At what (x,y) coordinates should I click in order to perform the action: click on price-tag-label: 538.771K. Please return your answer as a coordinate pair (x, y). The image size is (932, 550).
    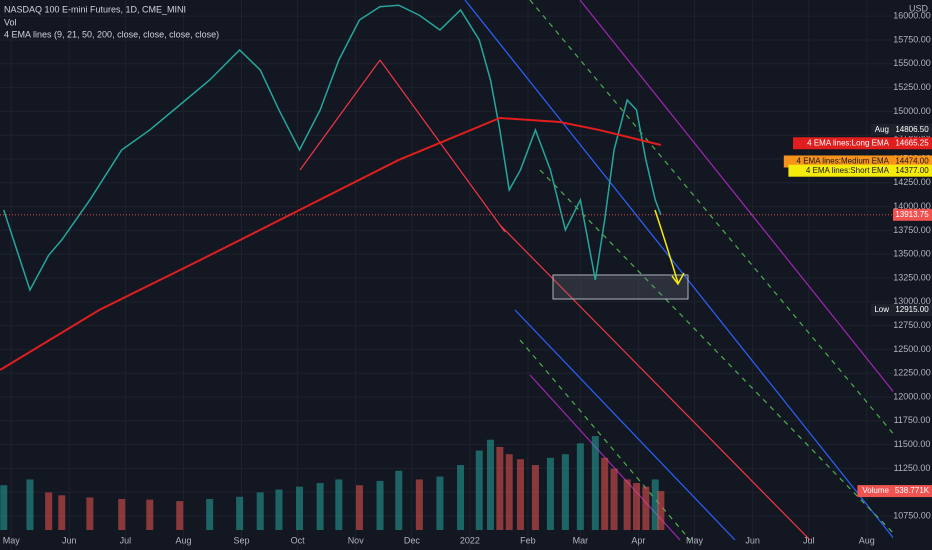
    Looking at the image, I should click on (912, 490).